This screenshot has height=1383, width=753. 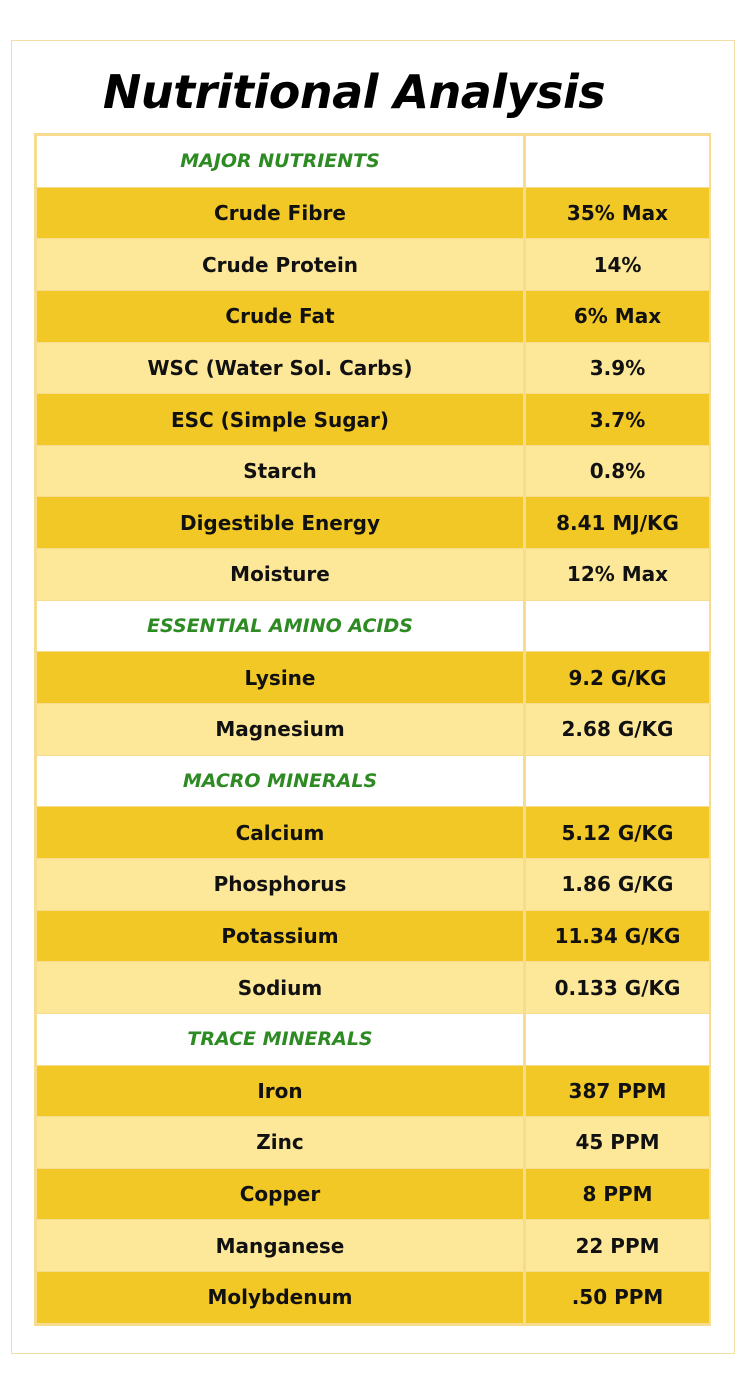 I want to click on table-row: Molybdenum .50 PPM, so click(x=373, y=1297).